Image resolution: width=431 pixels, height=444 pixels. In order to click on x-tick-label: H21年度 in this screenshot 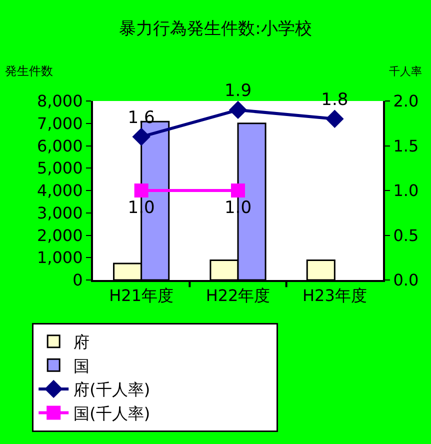, I will do `click(141, 296)`.